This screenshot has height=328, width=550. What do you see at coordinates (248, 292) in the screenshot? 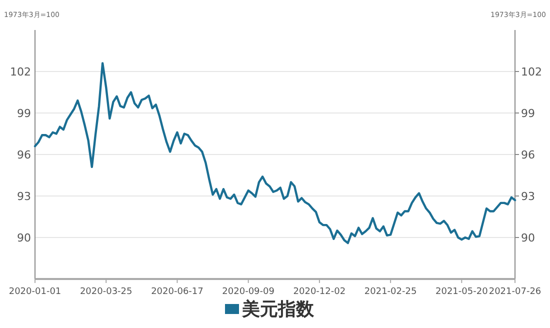
I see `x-tick-label: 2020-09-09` at bounding box center [248, 292].